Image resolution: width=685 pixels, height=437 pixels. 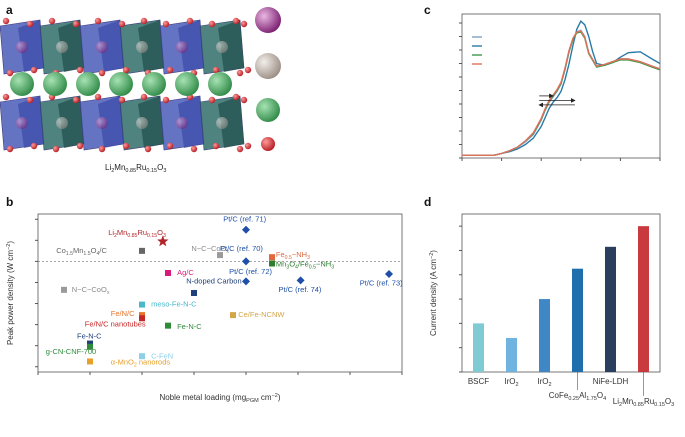 I want to click on y-axis-label: Peak power density (W cm−2), so click(x=10, y=293).